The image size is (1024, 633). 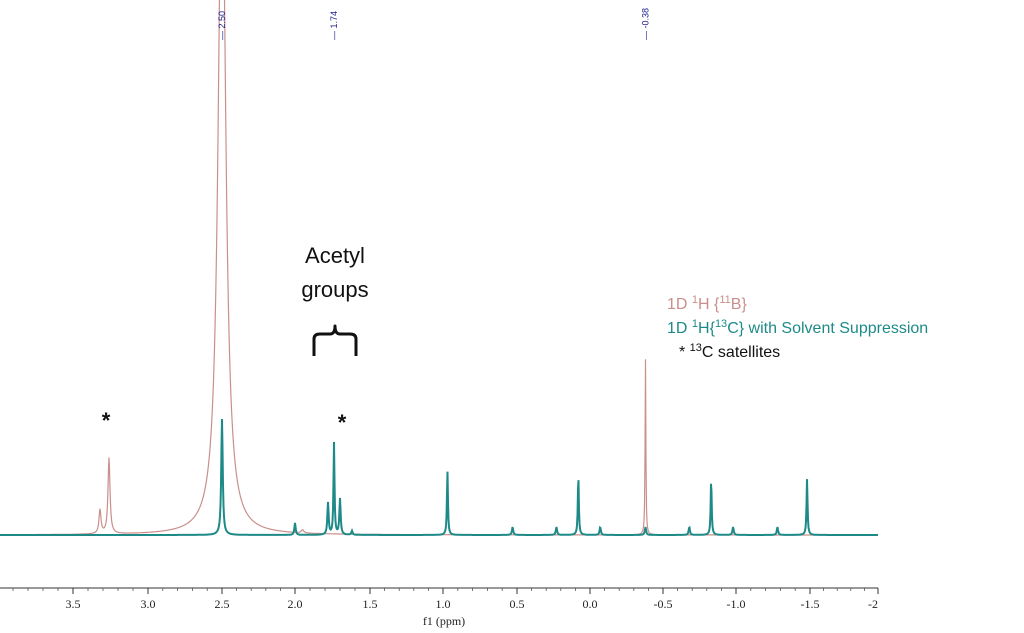 What do you see at coordinates (106, 420) in the screenshot?
I see `satellite-star-left: *` at bounding box center [106, 420].